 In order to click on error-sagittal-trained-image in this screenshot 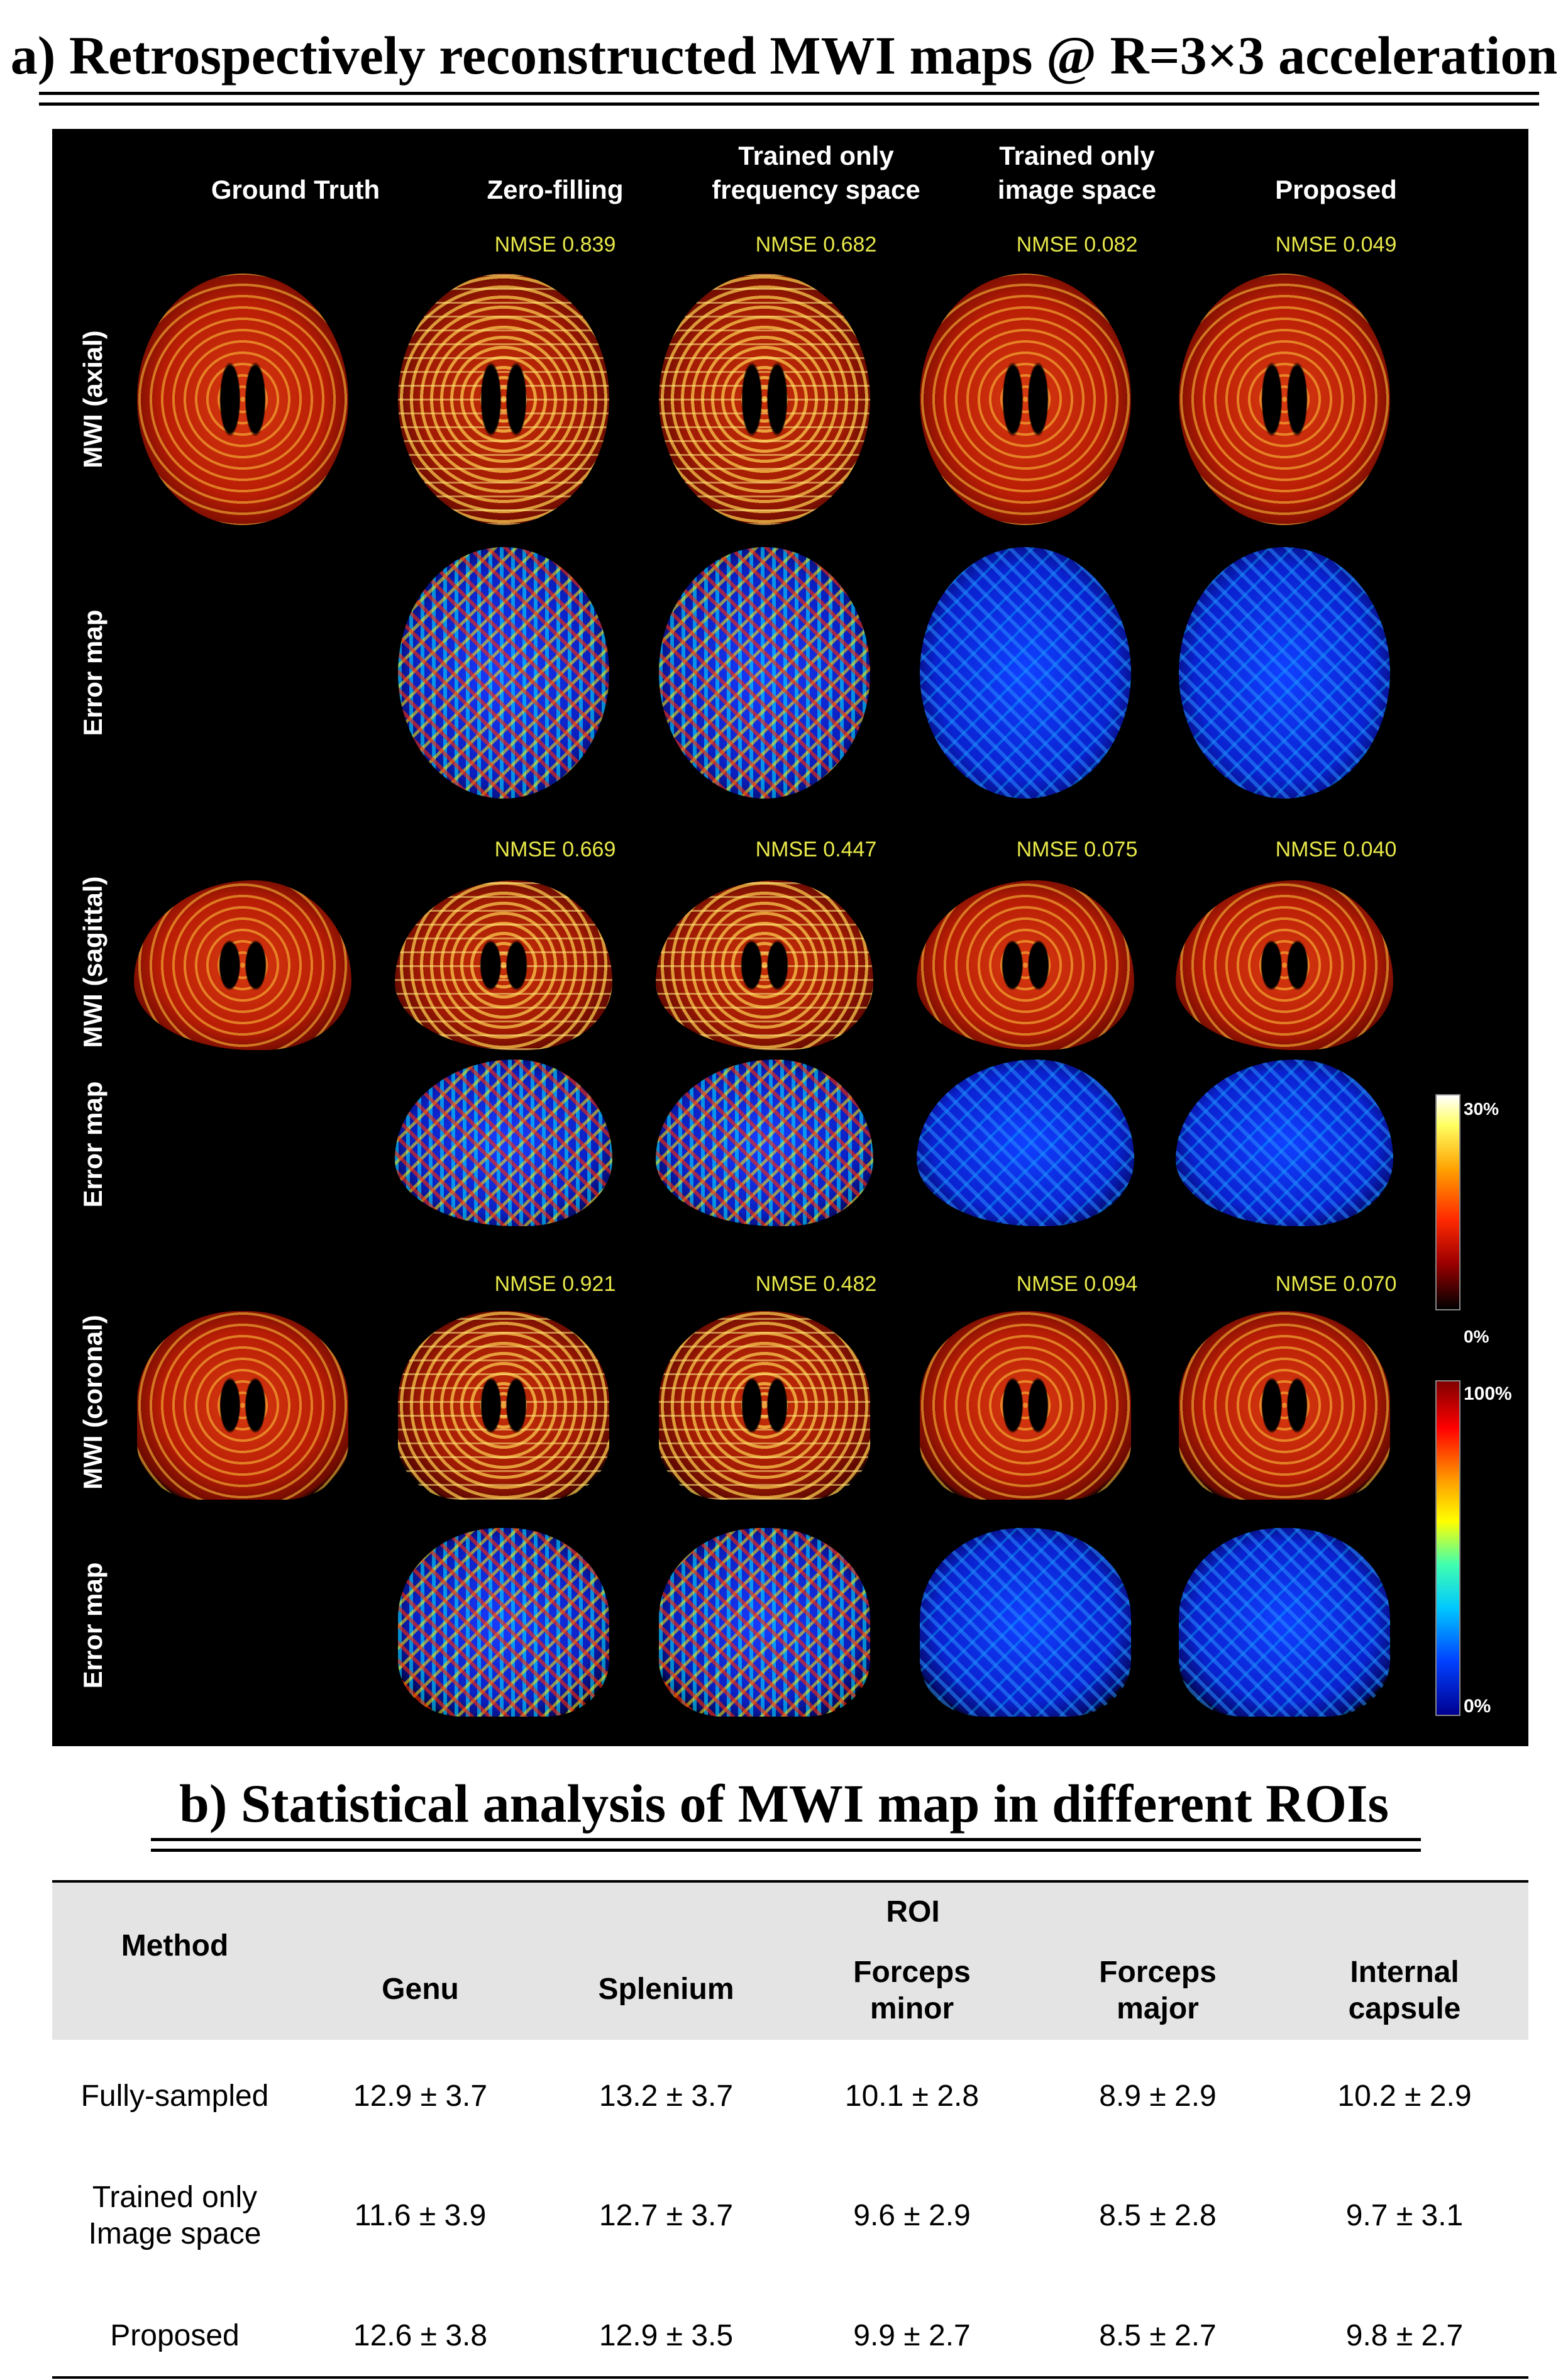, I will do `click(1025, 1143)`.